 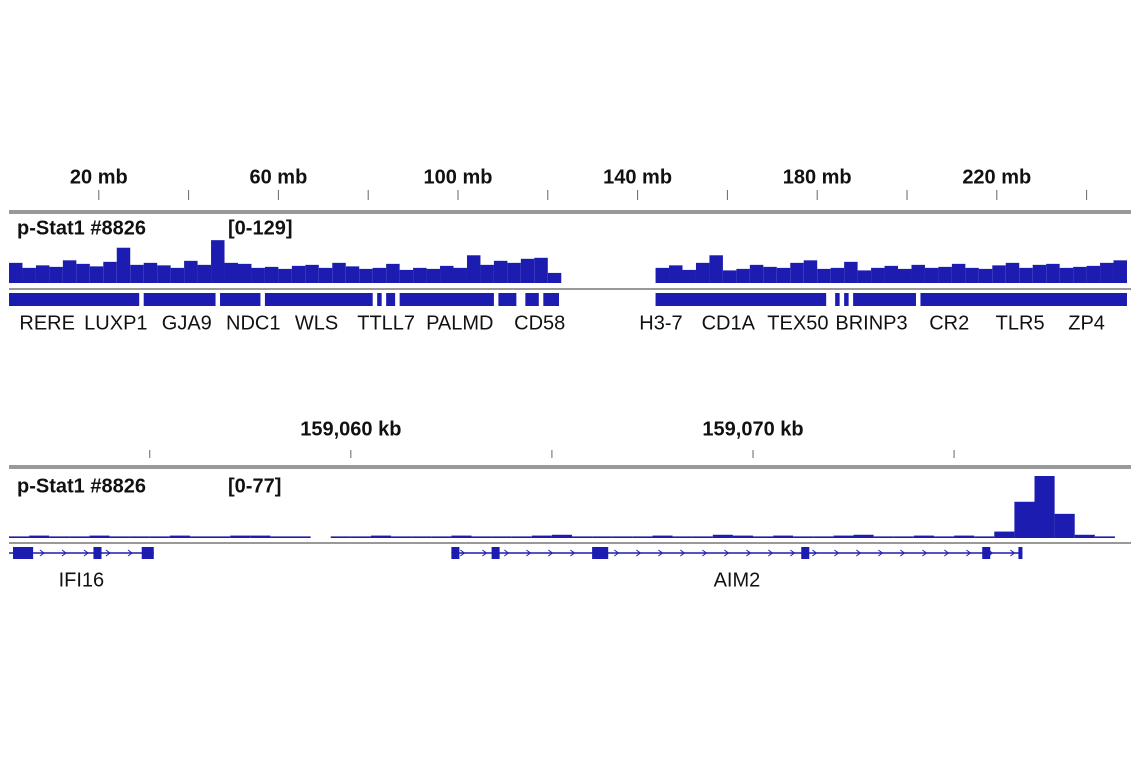 What do you see at coordinates (254, 486) in the screenshot?
I see `data-range: [0-77]` at bounding box center [254, 486].